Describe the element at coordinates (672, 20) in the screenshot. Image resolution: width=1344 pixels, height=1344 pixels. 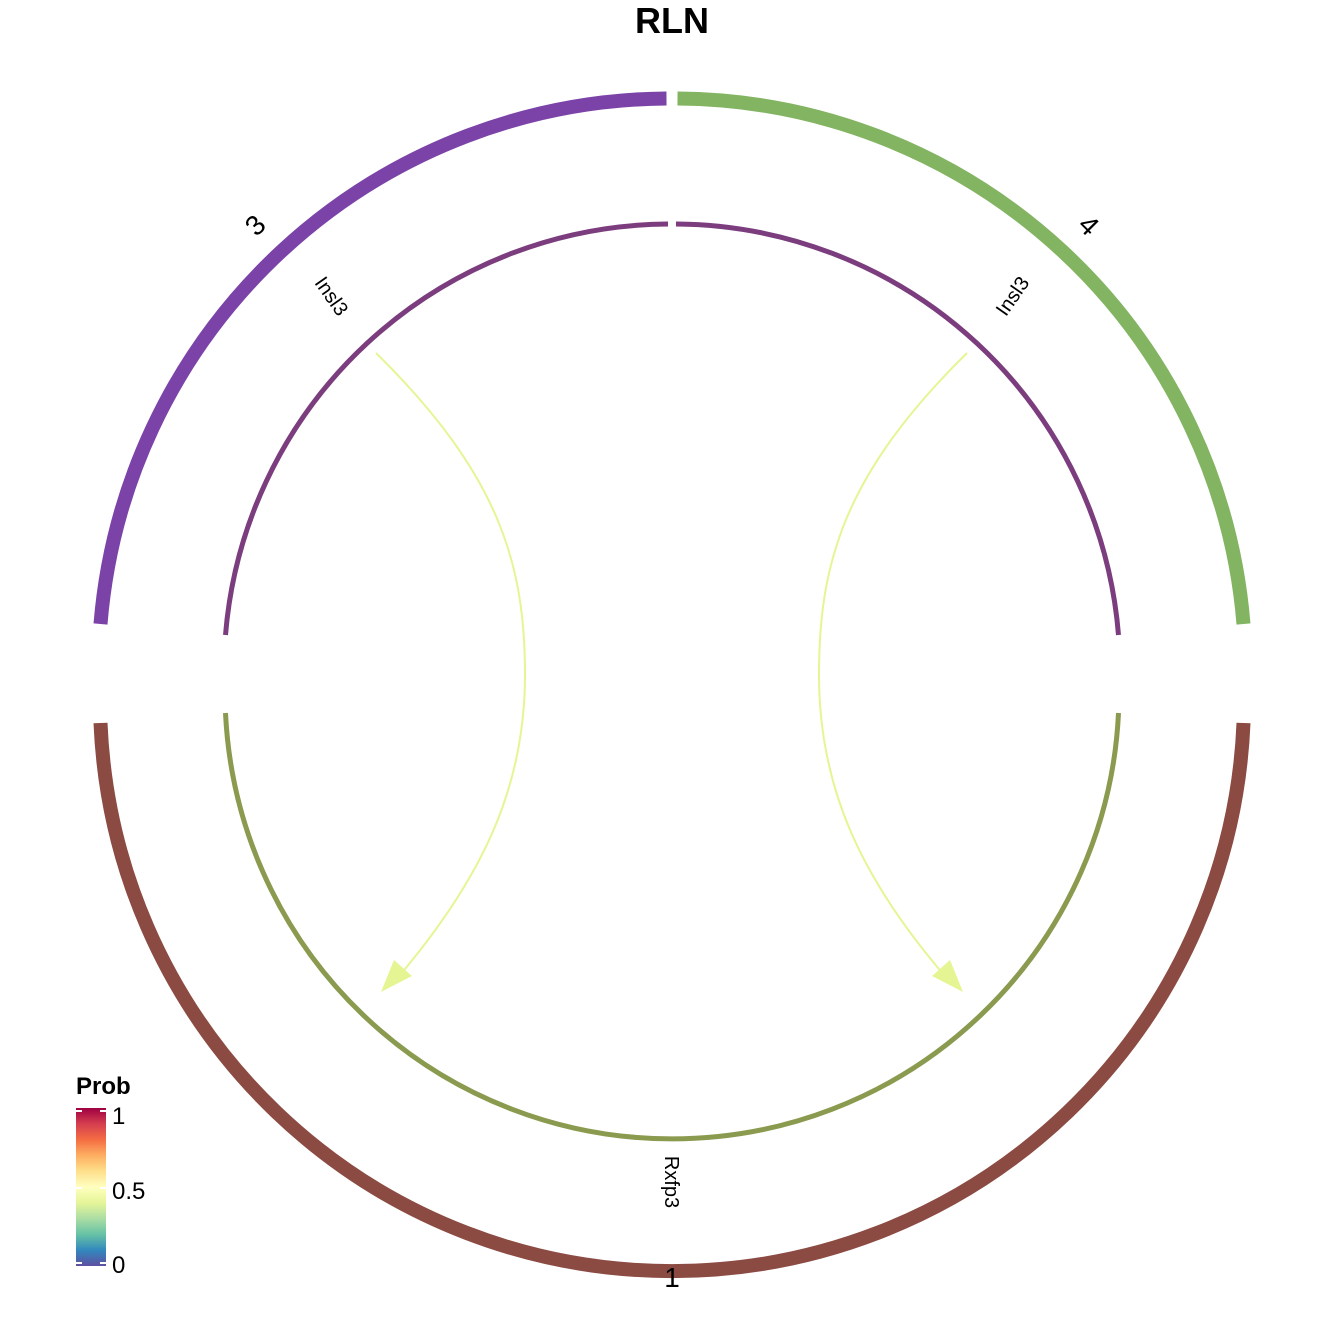
I see `chart-title: RLN` at that location.